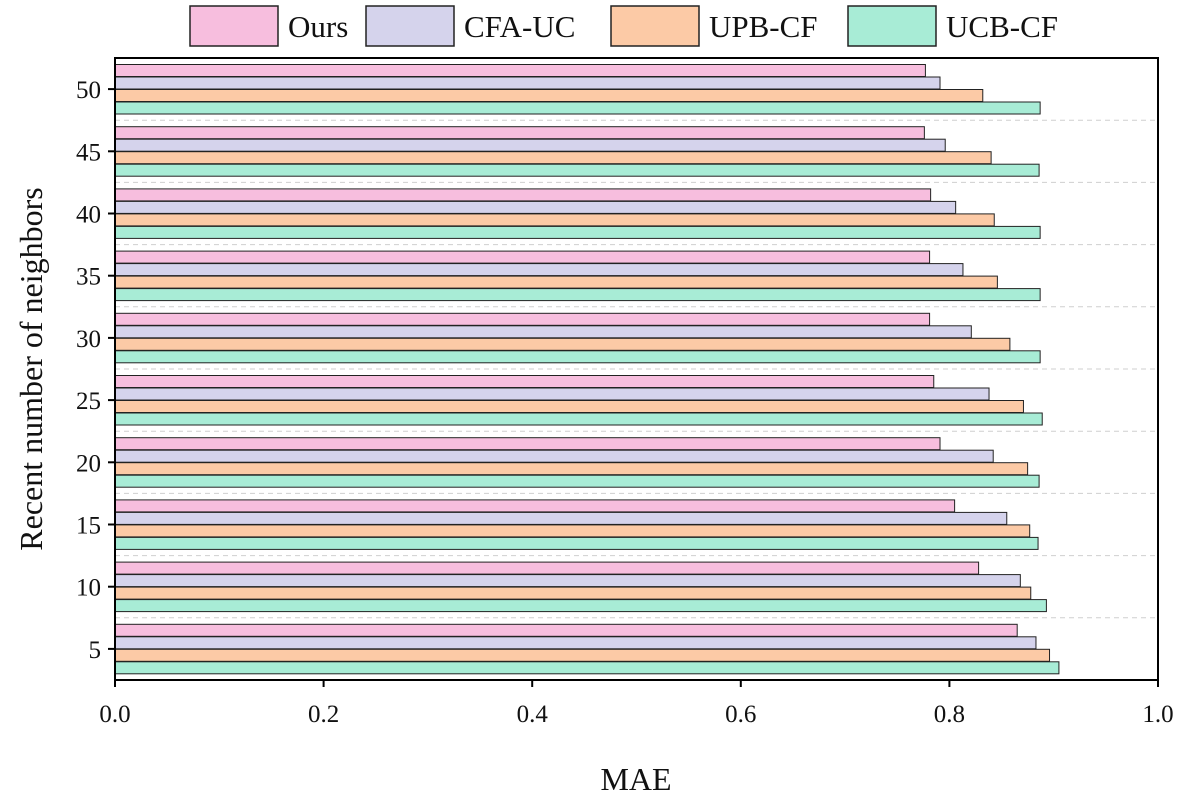 Image resolution: width=1182 pixels, height=808 pixels. I want to click on y-axis: 5 10 15 20 25 30 35 40 45 50, so click(95, 370).